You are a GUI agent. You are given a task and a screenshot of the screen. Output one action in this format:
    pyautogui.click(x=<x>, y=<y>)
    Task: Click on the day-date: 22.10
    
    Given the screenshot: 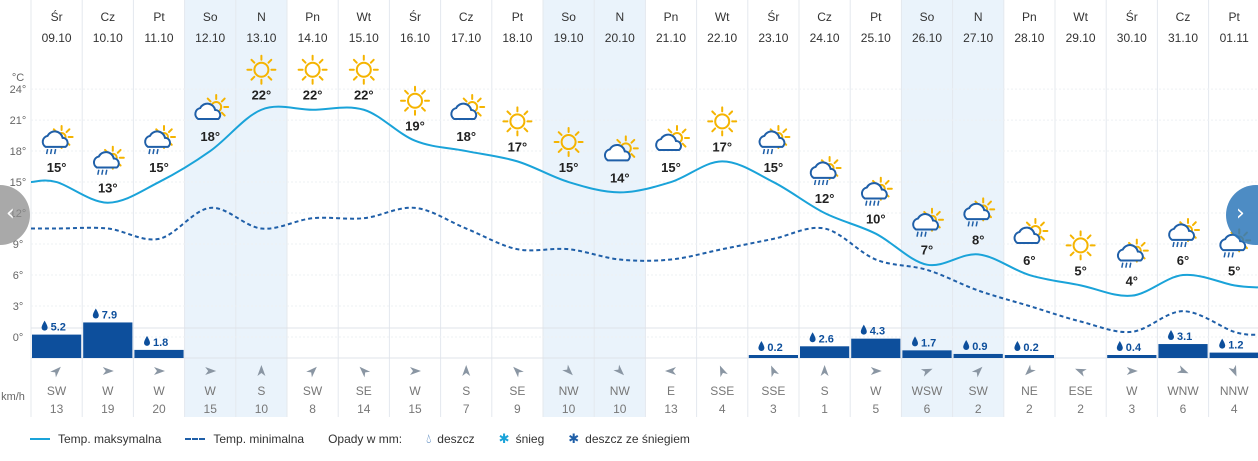 What is the action you would take?
    pyautogui.click(x=722, y=38)
    